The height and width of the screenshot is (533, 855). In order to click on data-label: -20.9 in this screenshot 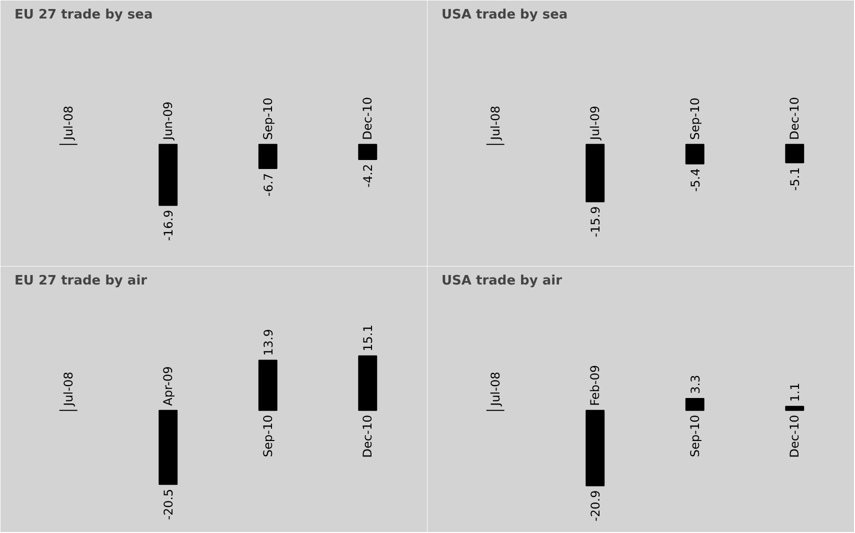, I will do `click(595, 506)`.